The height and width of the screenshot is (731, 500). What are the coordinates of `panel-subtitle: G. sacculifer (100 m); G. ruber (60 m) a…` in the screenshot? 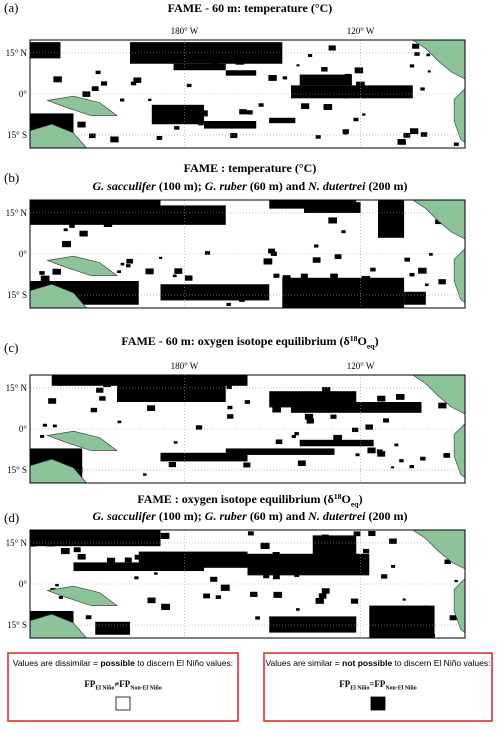 It's located at (249, 186).